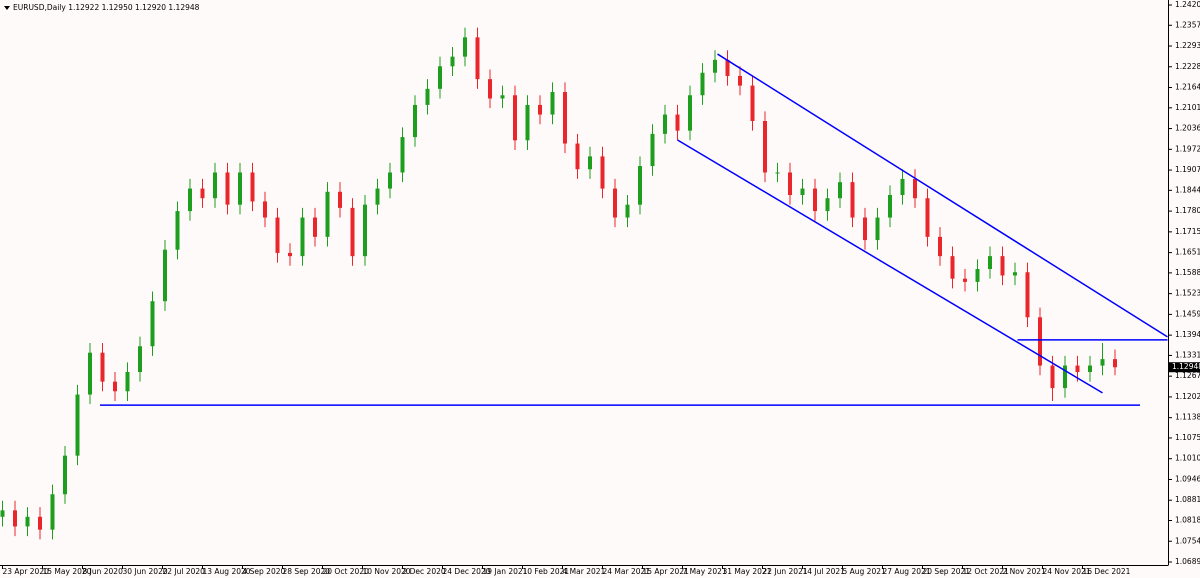 The image size is (1200, 578). Describe the element at coordinates (264, 571) in the screenshot. I see `x-tick-label: 4 Sep 2020` at that location.